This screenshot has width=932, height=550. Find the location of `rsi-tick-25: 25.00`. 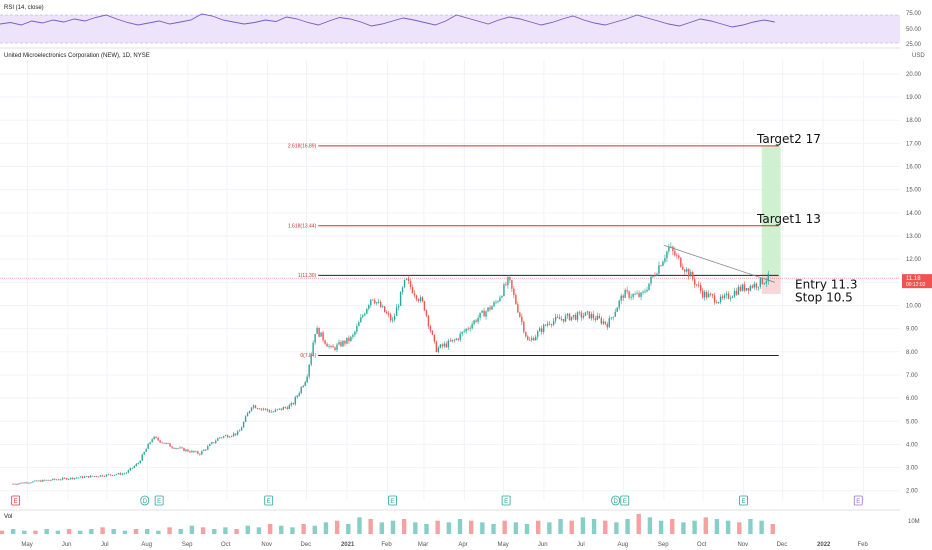

rsi-tick-25: 25.00 is located at coordinates (914, 45).